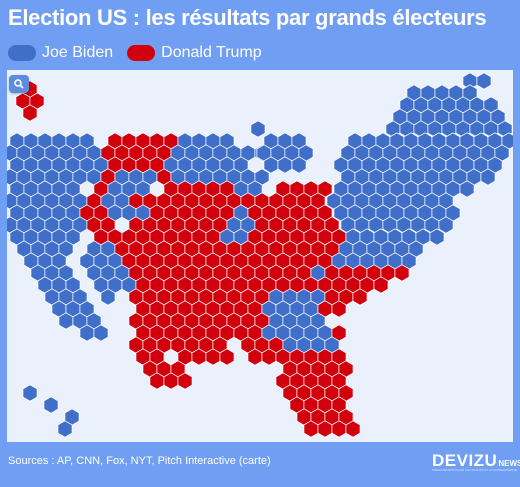 The image size is (520, 487). Describe the element at coordinates (211, 52) in the screenshot. I see `legend-label-trump: Donald Trump` at that location.